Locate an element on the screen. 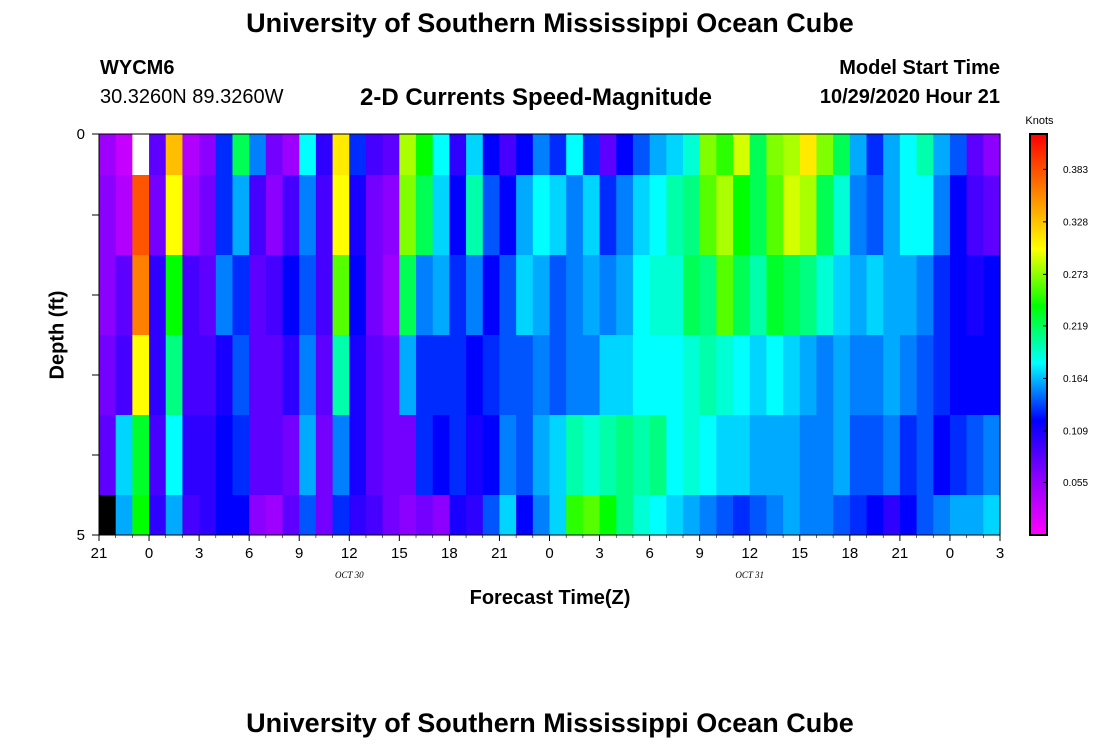 This screenshot has width=1100, height=750. station-id: WYCM6 is located at coordinates (137, 68).